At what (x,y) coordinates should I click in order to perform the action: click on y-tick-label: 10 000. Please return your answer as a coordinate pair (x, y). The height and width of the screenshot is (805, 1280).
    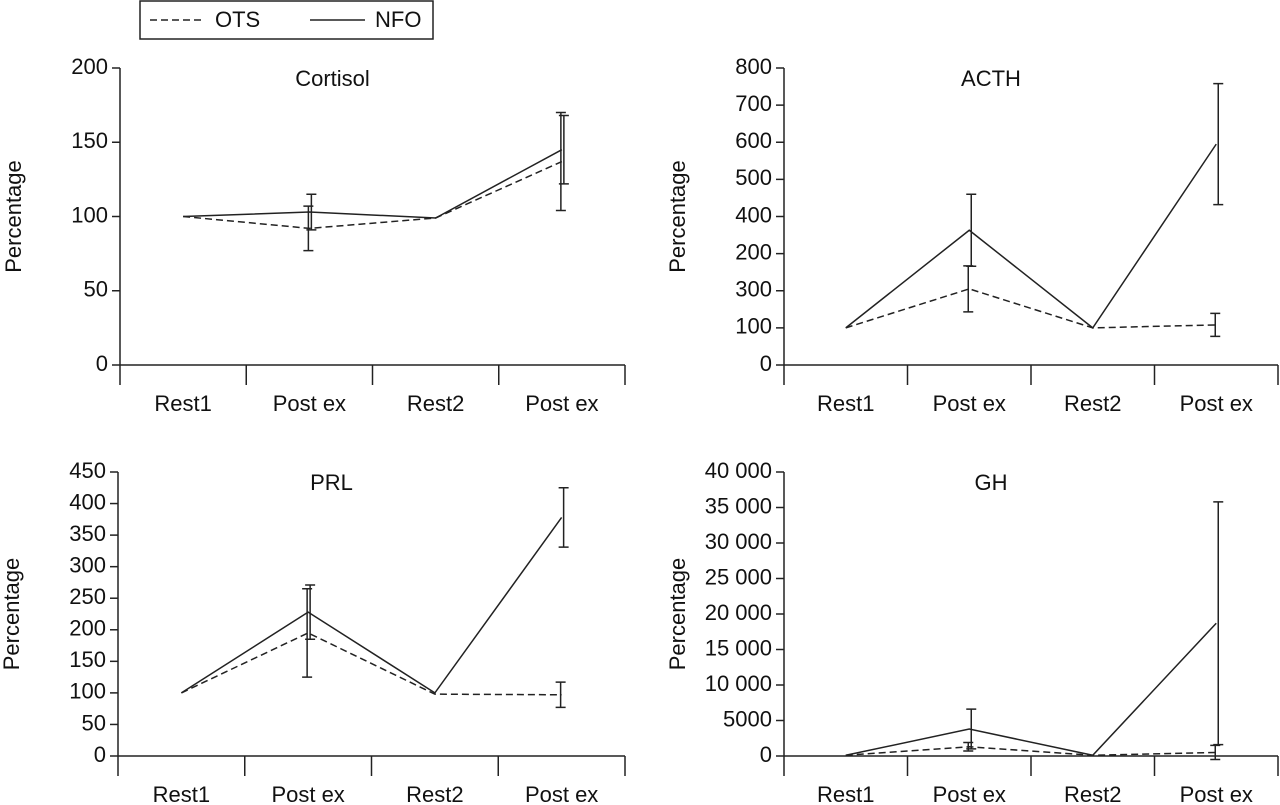
    Looking at the image, I should click on (738, 683).